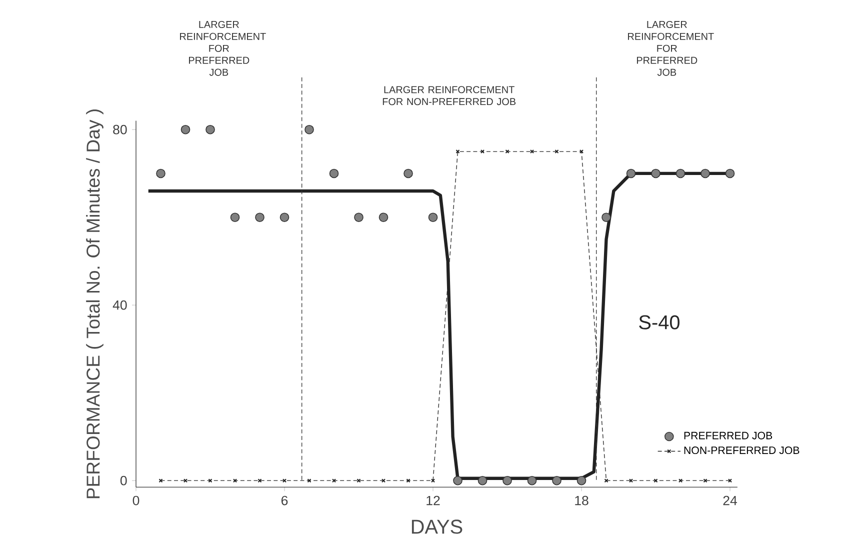 The height and width of the screenshot is (541, 852). I want to click on y-tick-label: 40, so click(119, 305).